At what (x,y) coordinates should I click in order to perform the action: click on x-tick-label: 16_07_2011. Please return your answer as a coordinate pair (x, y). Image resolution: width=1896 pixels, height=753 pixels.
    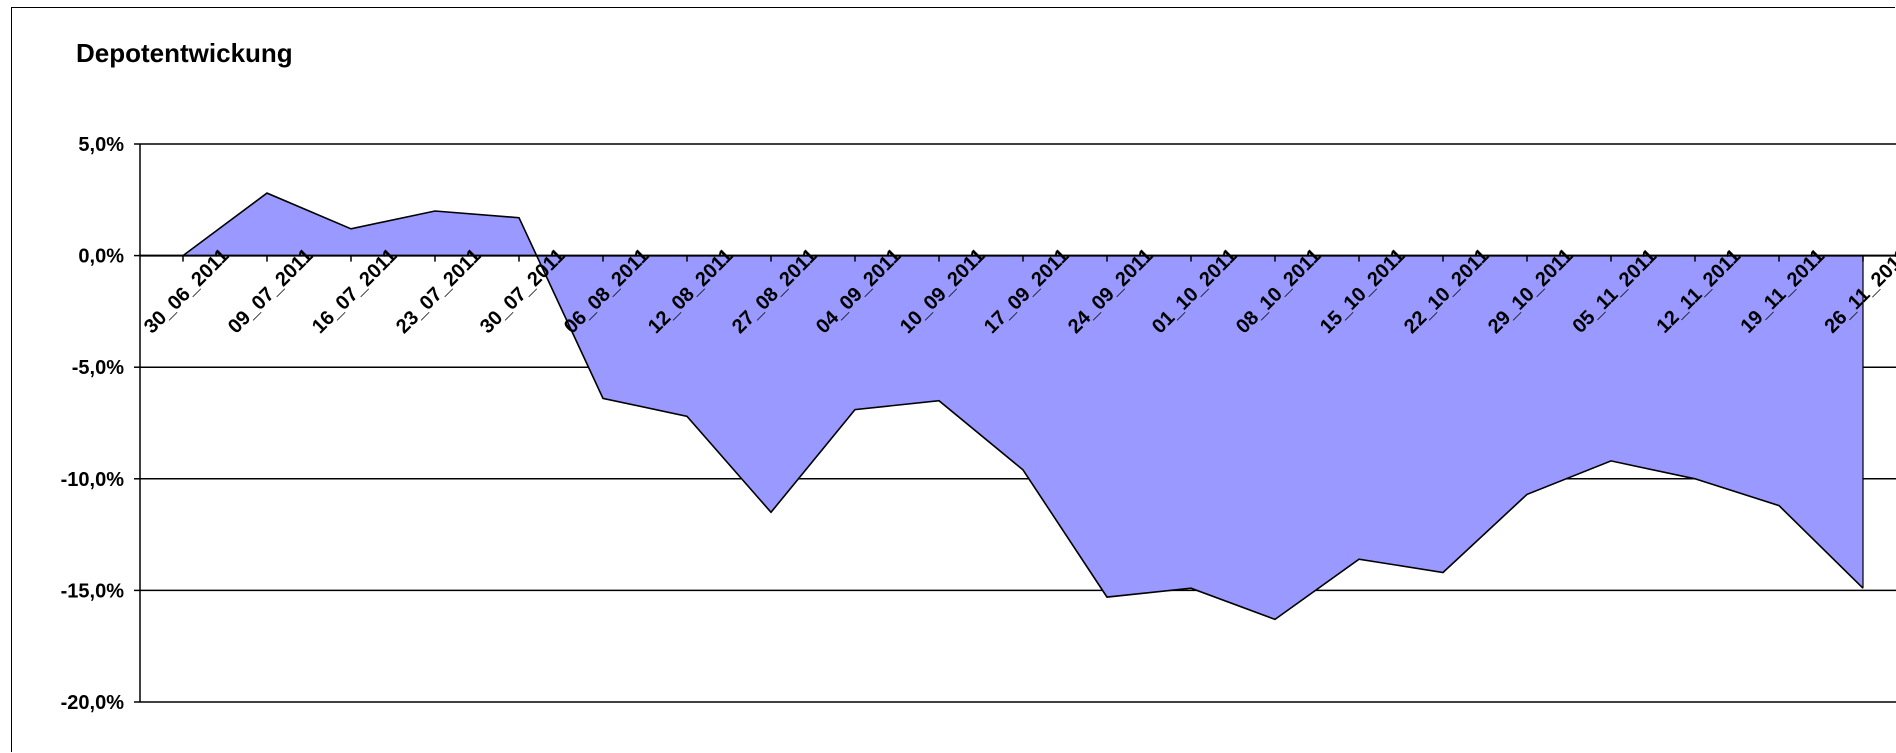
    Looking at the image, I should click on (354, 291).